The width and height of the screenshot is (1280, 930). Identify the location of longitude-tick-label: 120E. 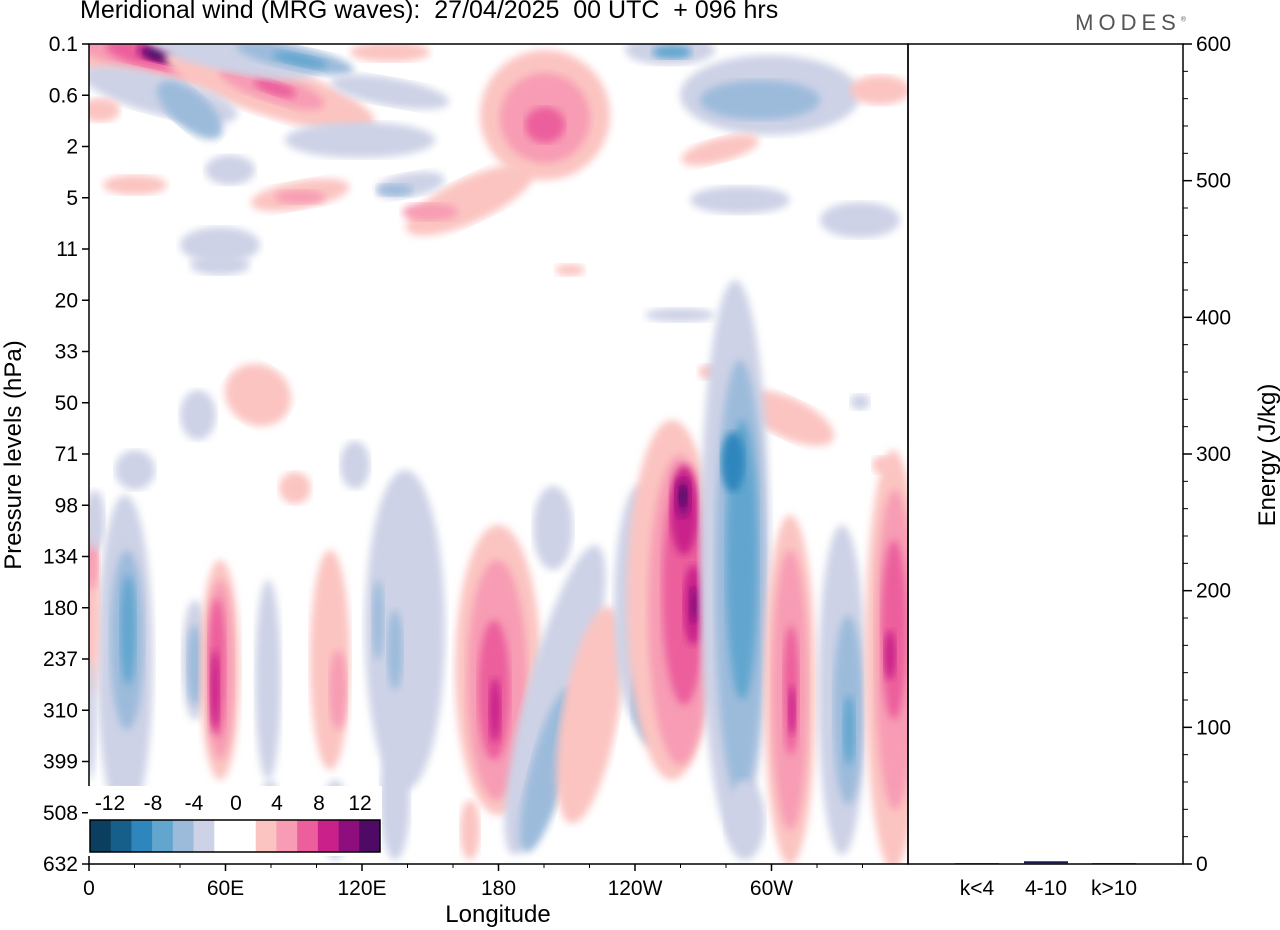
(361, 888).